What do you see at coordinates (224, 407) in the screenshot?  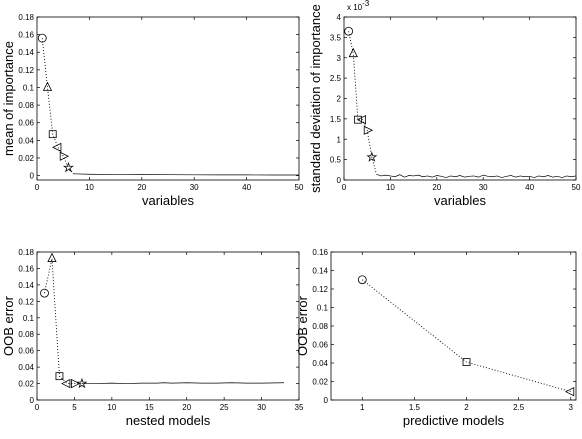 I see `x-tick-label: 25` at bounding box center [224, 407].